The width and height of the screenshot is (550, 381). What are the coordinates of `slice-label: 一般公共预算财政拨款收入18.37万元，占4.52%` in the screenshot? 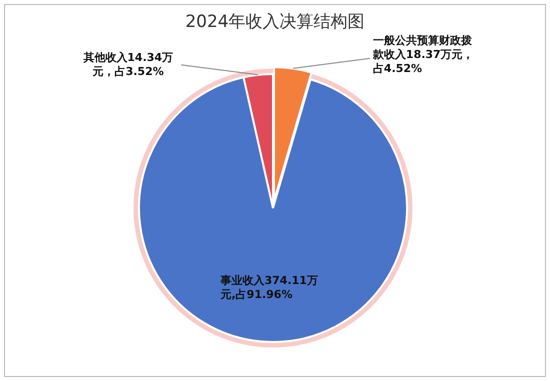 It's located at (423, 55).